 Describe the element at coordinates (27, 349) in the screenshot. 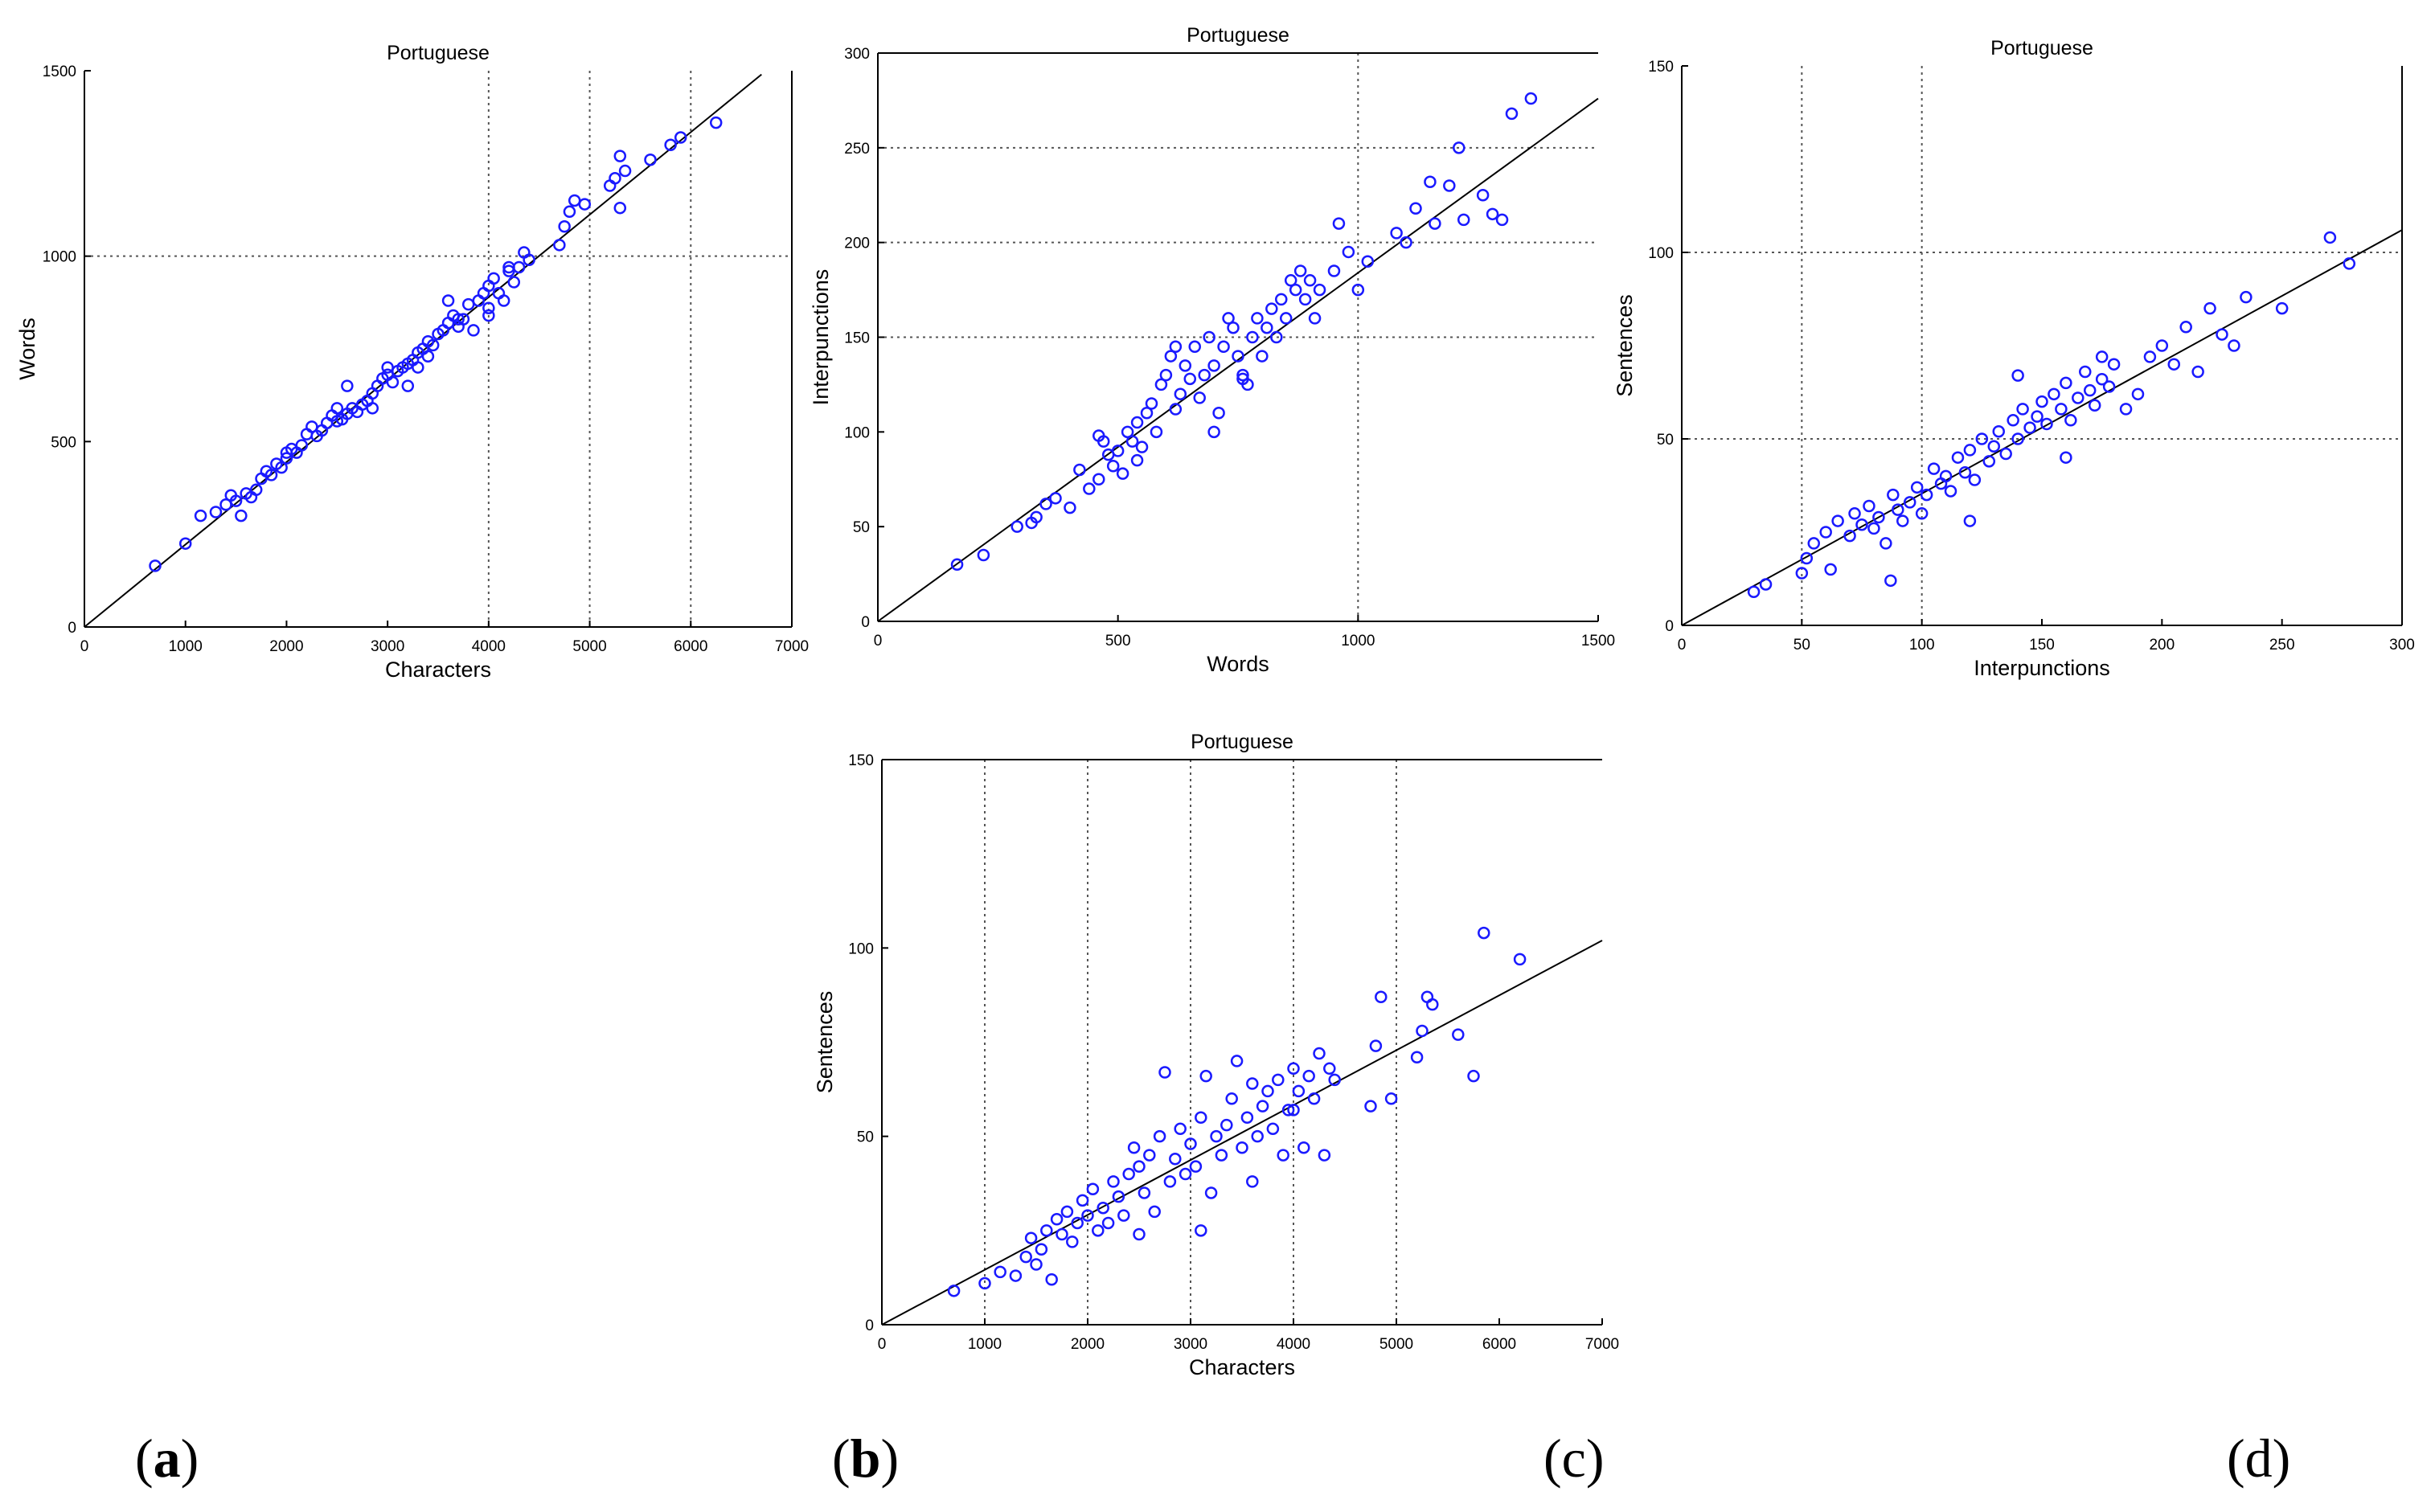

I see `y-axis-label: Words` at that location.